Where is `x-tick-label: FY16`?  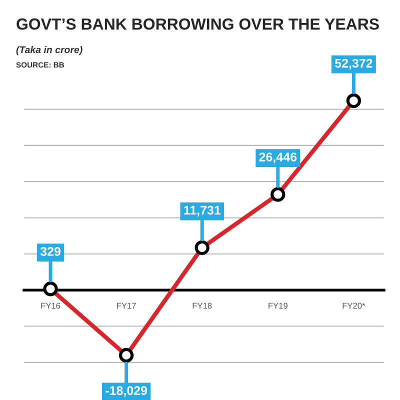
x-tick-label: FY16 is located at coordinates (50, 305).